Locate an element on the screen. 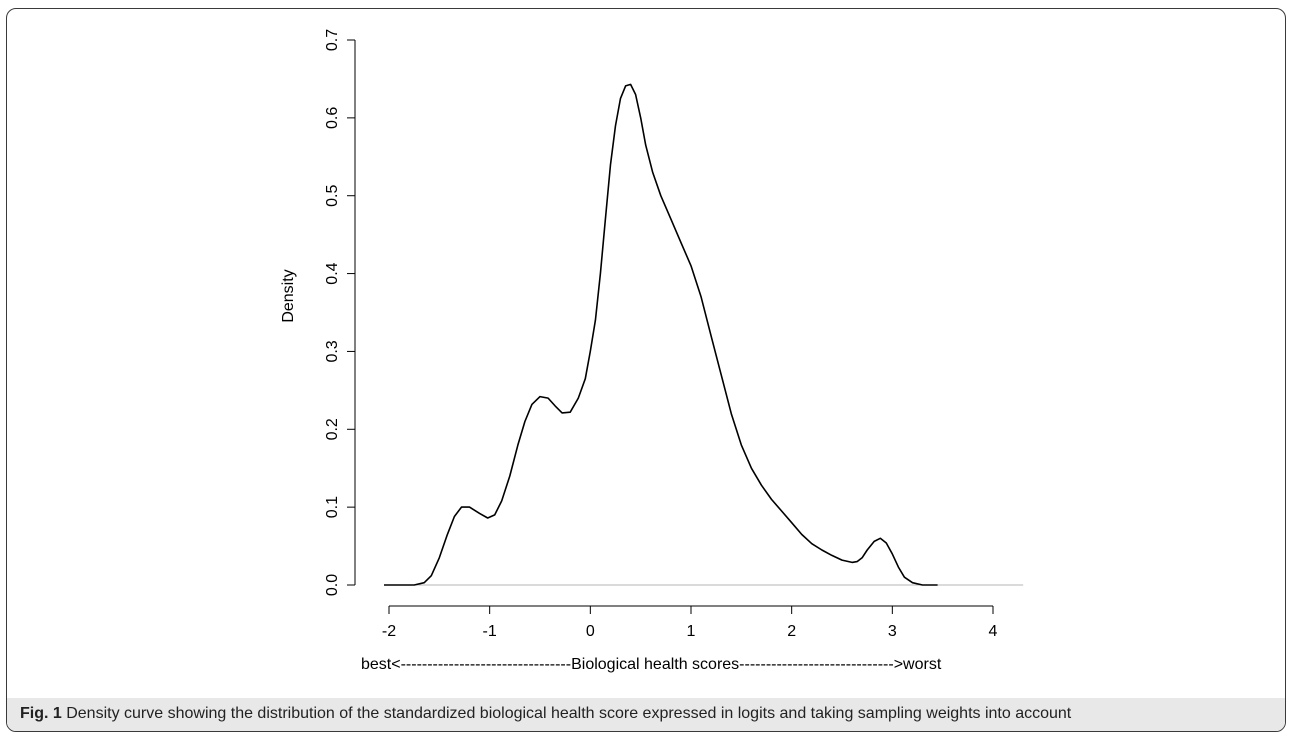 Image resolution: width=1296 pixels, height=742 pixels. y-tick-label: 0.1 is located at coordinates (332, 507).